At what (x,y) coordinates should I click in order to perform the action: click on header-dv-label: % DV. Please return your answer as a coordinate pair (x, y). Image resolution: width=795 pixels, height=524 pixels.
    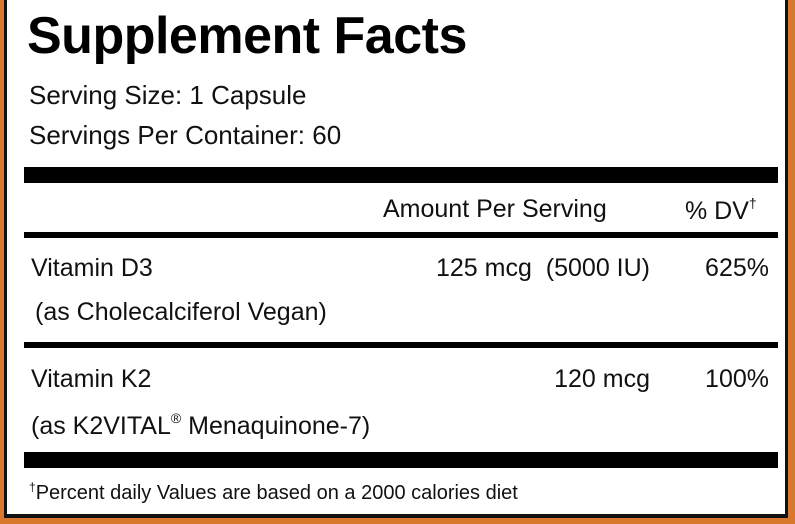
    Looking at the image, I should click on (717, 211).